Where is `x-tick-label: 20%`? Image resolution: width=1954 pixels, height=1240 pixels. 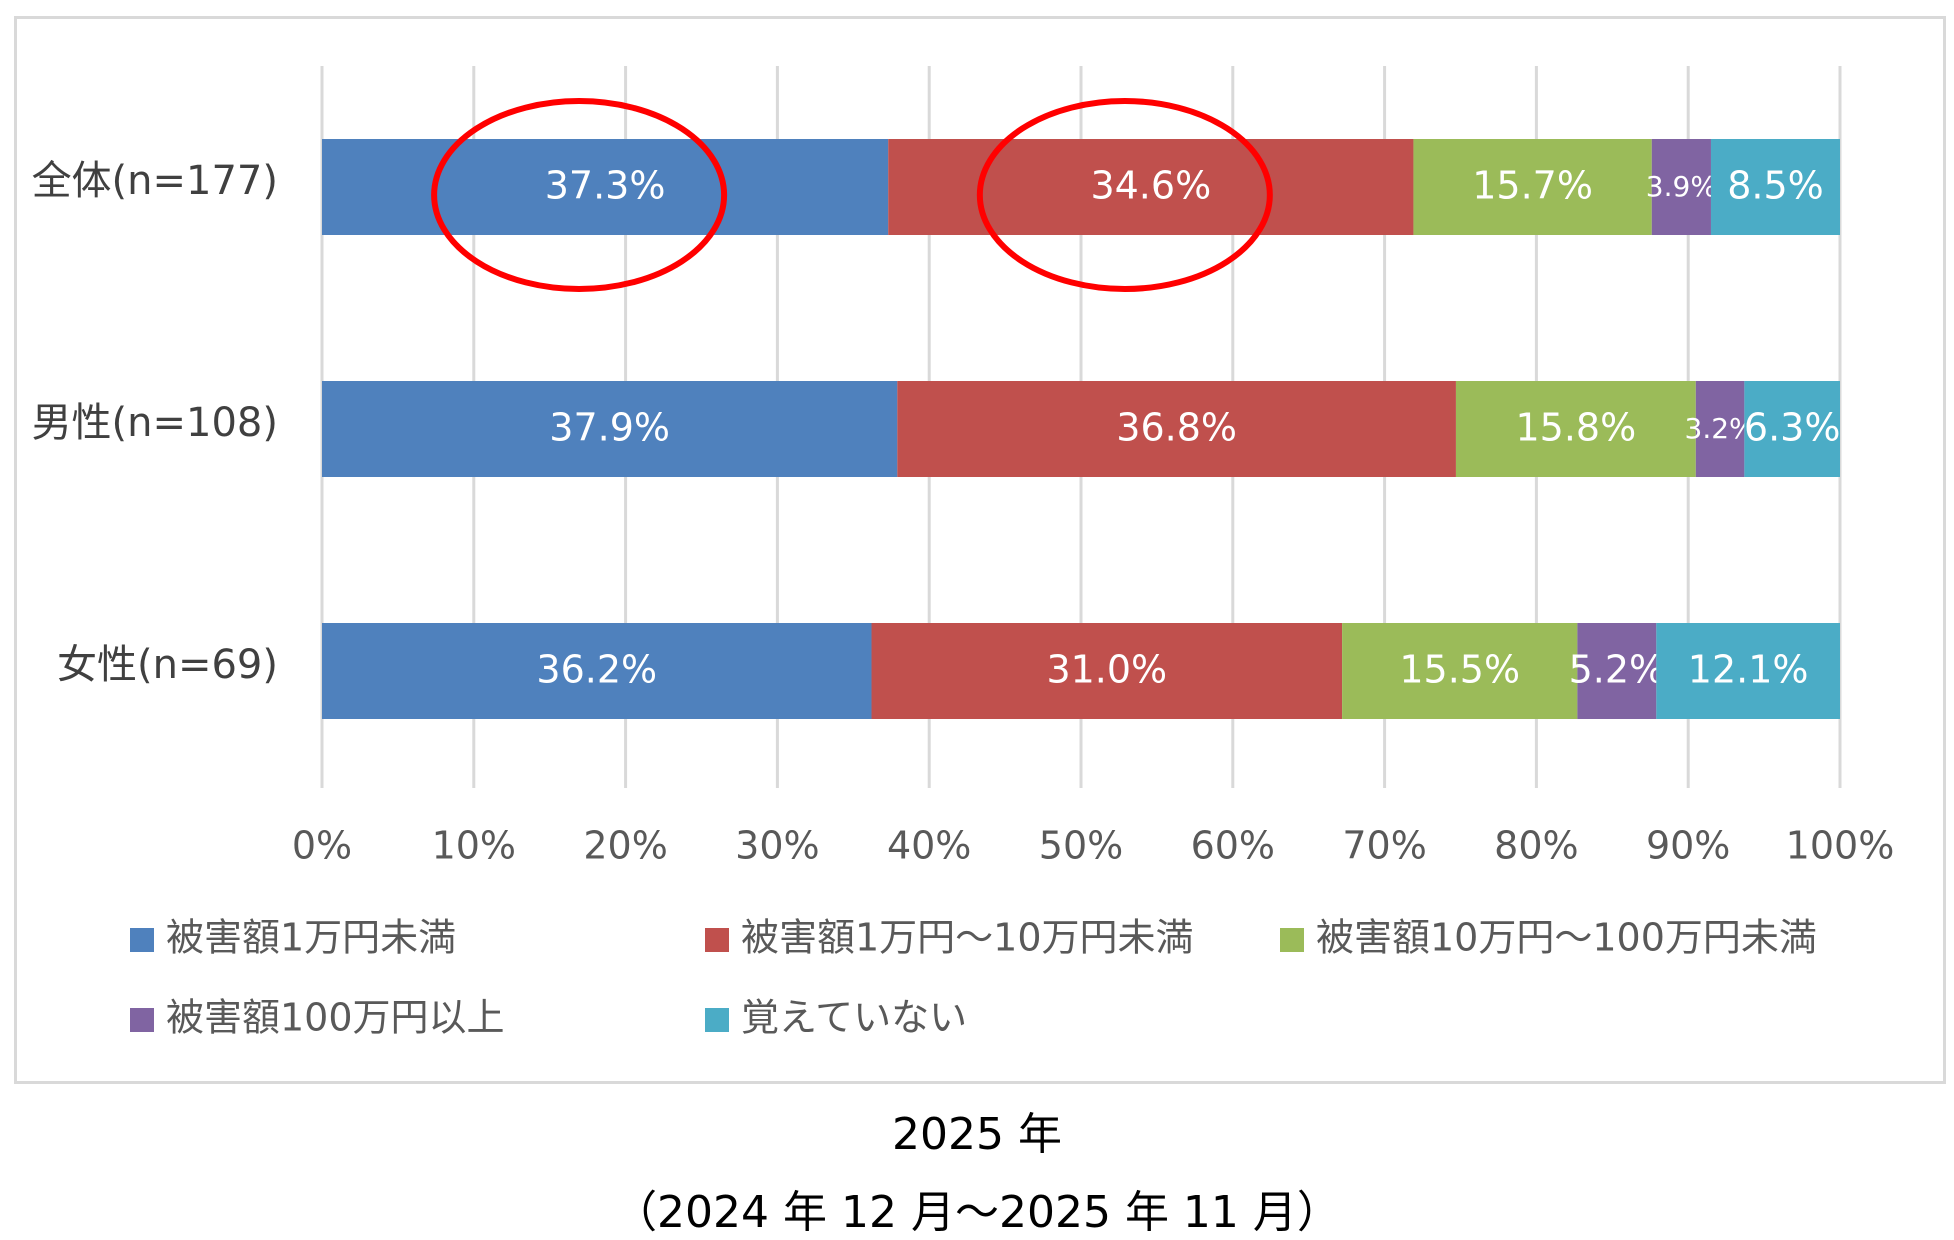 x-tick-label: 20% is located at coordinates (625, 846).